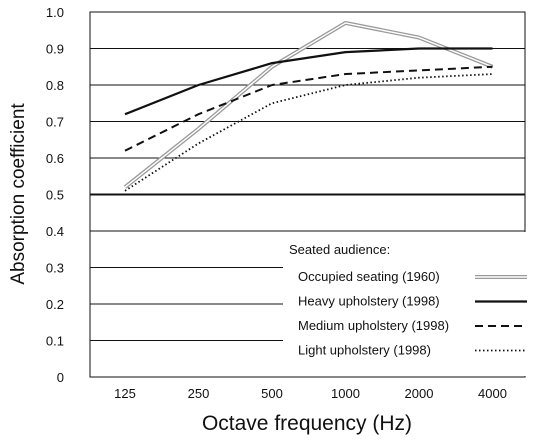  What do you see at coordinates (55, 158) in the screenshot?
I see `y-tick-label: 0.6` at bounding box center [55, 158].